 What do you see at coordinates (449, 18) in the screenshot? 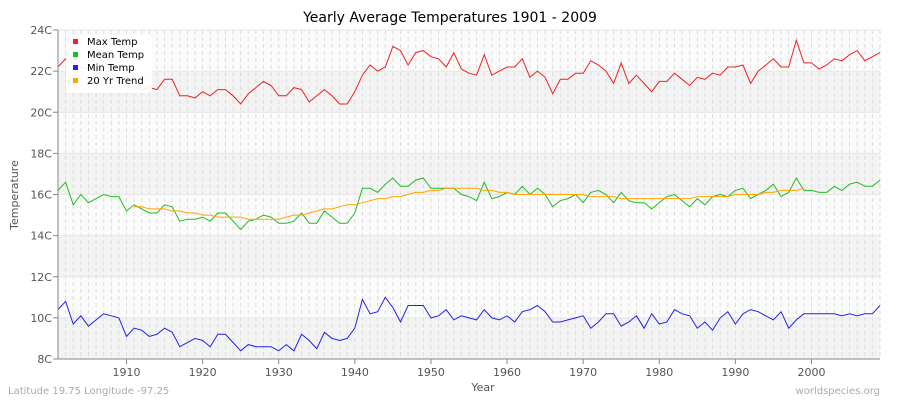
I see `chart-title: Yearly Average Temperatures 1901 - 2009` at bounding box center [449, 18].